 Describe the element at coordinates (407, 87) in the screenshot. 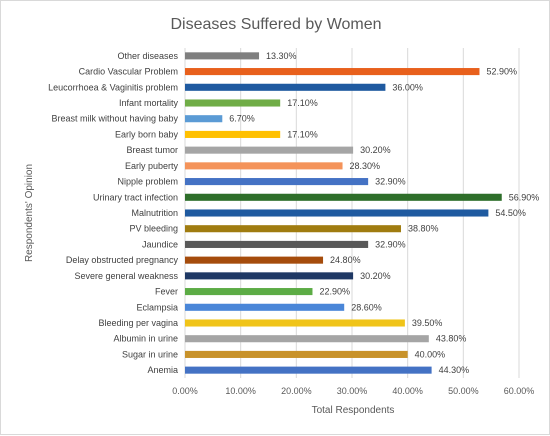

I see `value-label: 36.00%` at that location.